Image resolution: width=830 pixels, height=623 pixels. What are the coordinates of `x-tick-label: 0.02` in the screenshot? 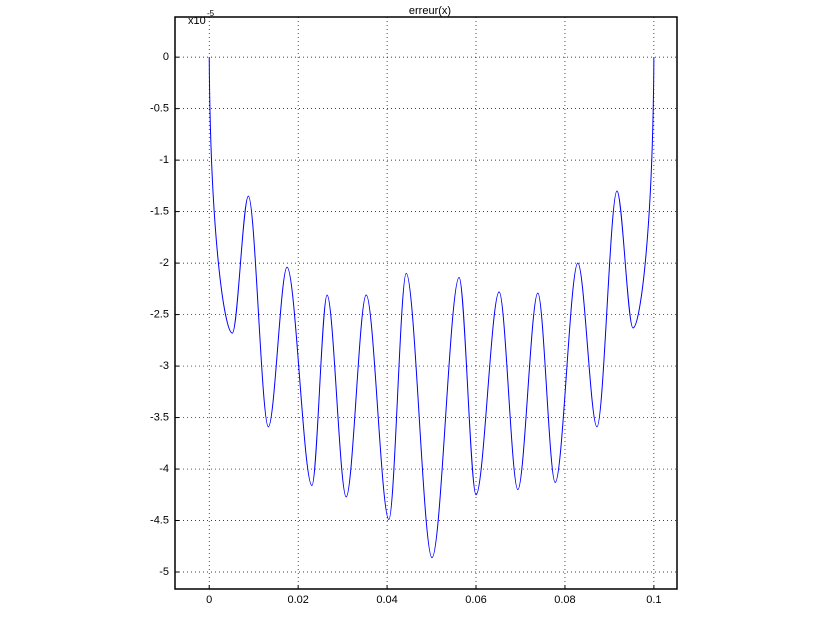 It's located at (297, 600).